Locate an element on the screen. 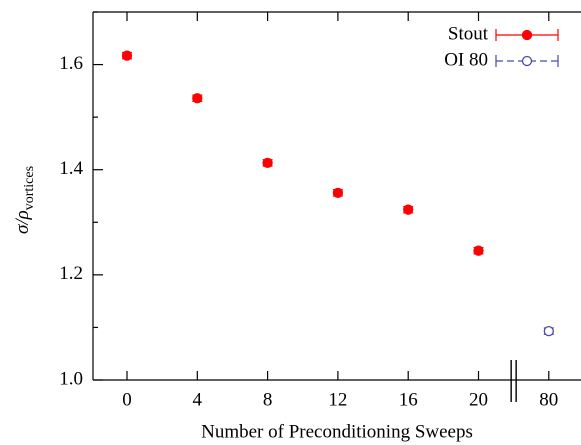 This screenshot has width=581, height=445. x-tick-label: 20 is located at coordinates (478, 399).